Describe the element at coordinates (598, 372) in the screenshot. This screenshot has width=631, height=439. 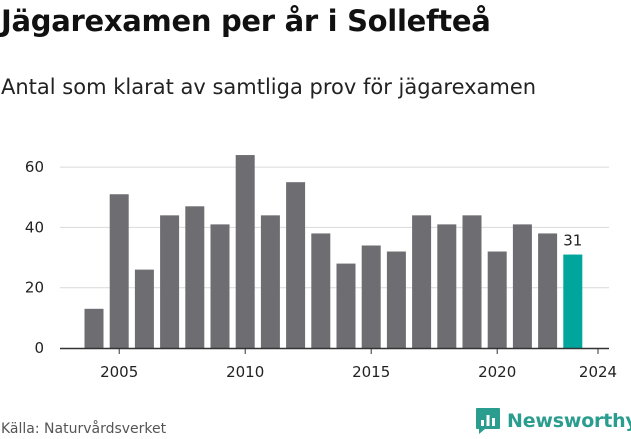
I see `x-tick-label: 2024` at that location.